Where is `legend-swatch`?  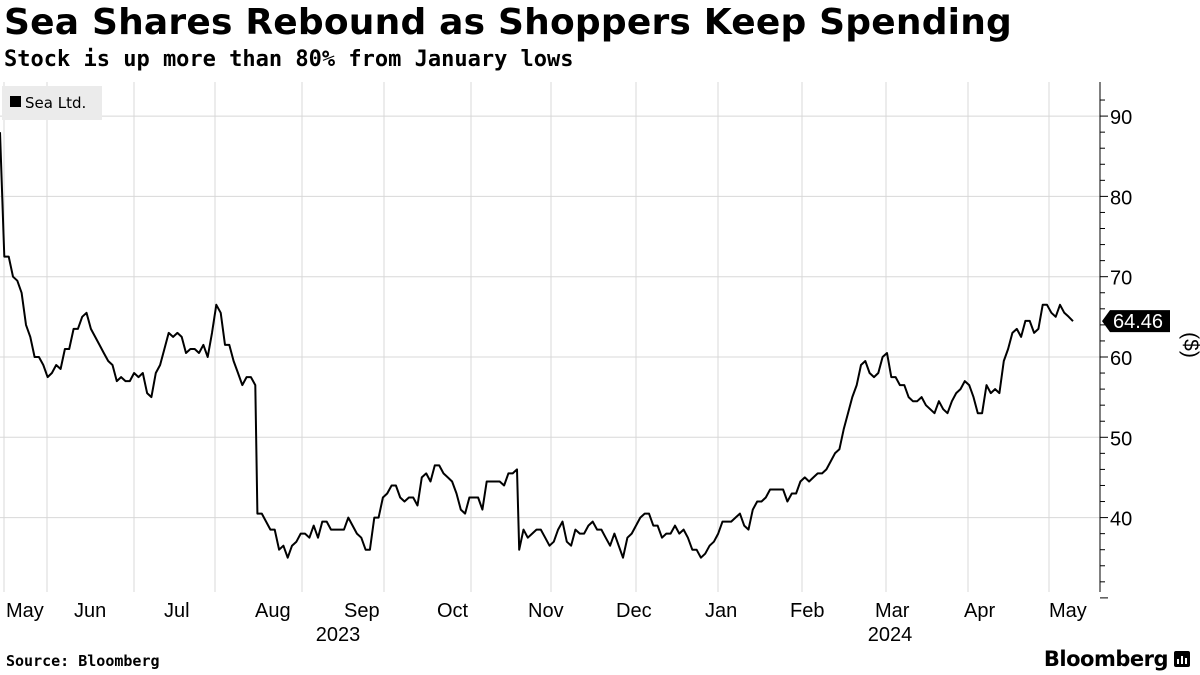 legend-swatch is located at coordinates (15, 101).